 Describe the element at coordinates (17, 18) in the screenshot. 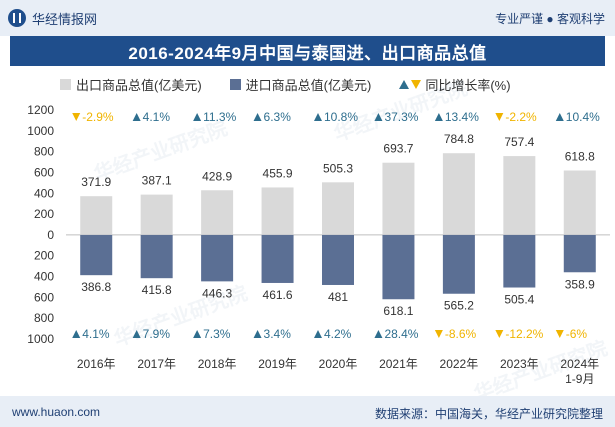

I see `brand-logo-icon` at that location.